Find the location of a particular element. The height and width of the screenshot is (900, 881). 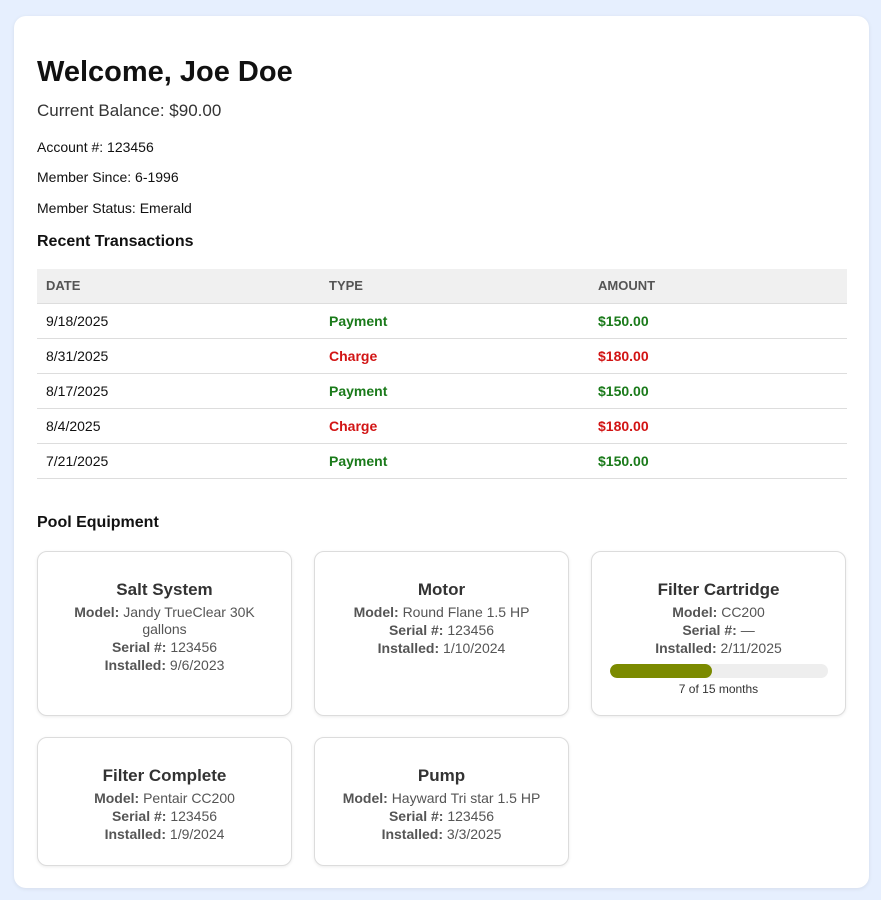

equipment-name: Salt System is located at coordinates (164, 589).